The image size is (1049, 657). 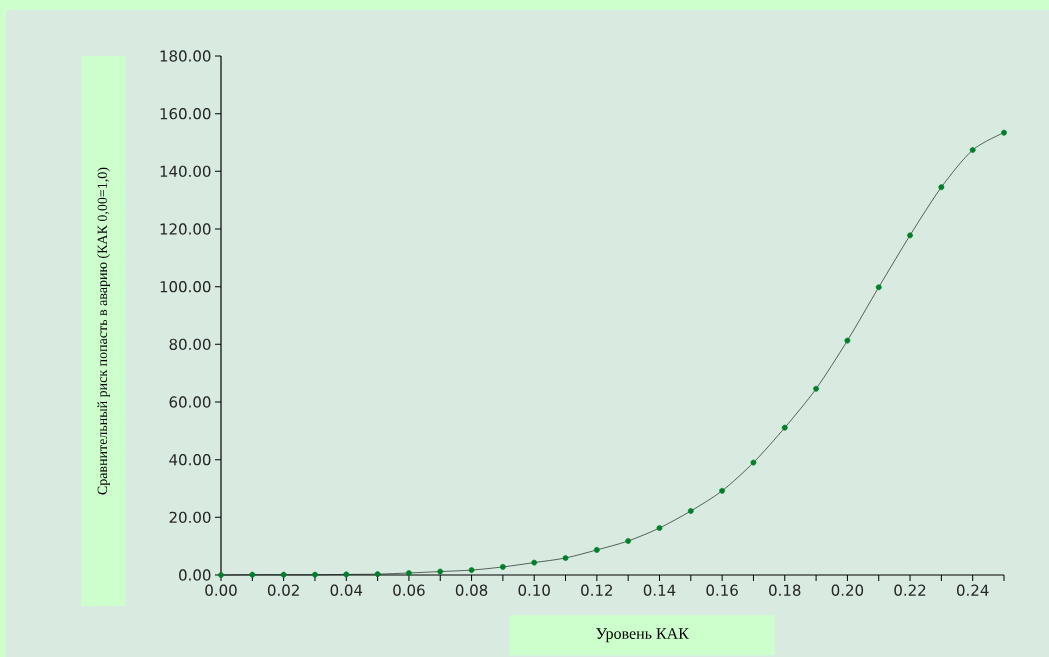 I want to click on y-tick-label: 80.00, so click(x=190, y=344).